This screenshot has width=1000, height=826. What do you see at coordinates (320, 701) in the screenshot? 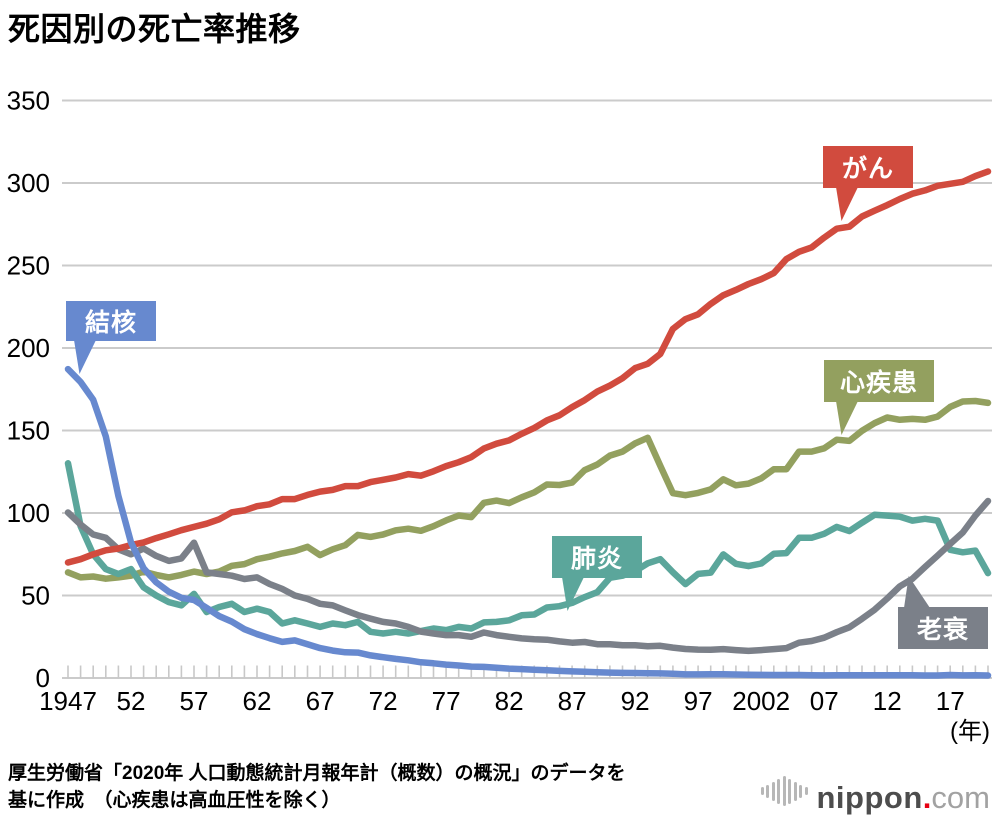
I see `svg-text: 67` at bounding box center [320, 701].